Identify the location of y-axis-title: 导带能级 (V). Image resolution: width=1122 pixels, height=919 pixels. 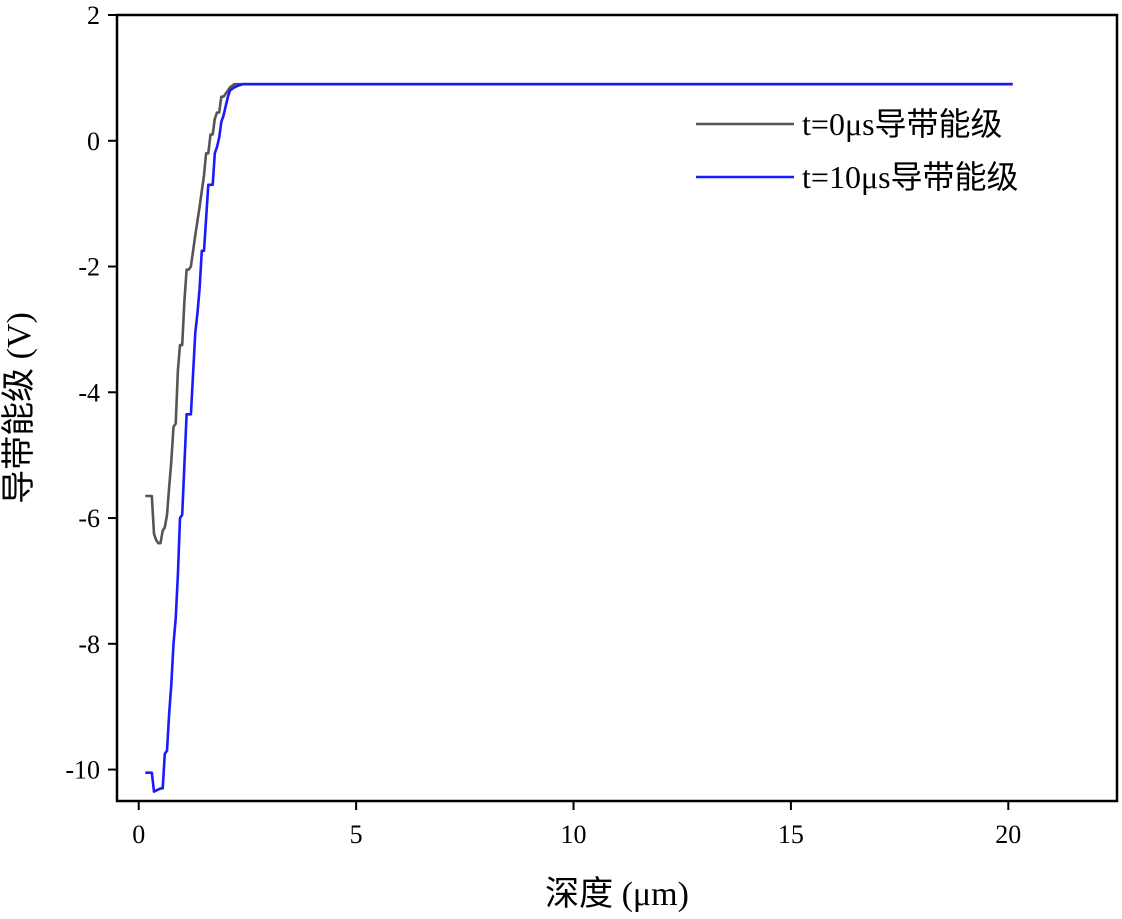
(19, 408).